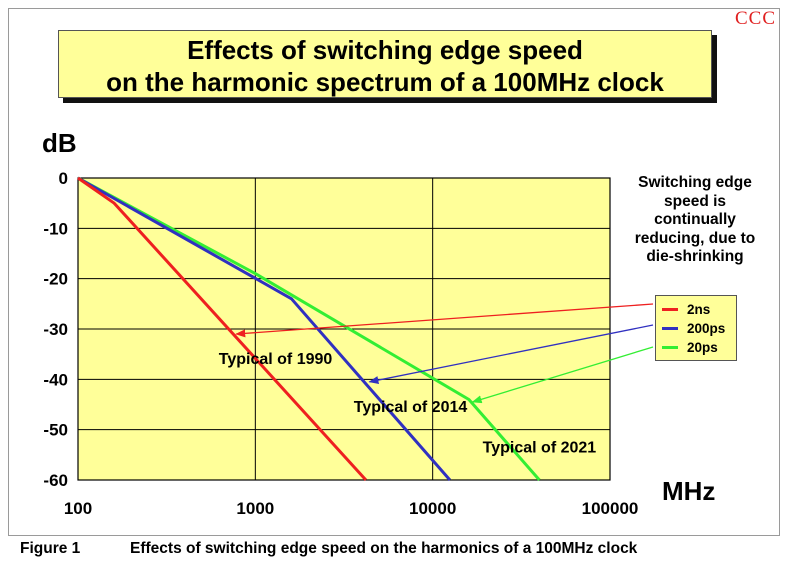  I want to click on y-axis-label: dB, so click(59, 143).